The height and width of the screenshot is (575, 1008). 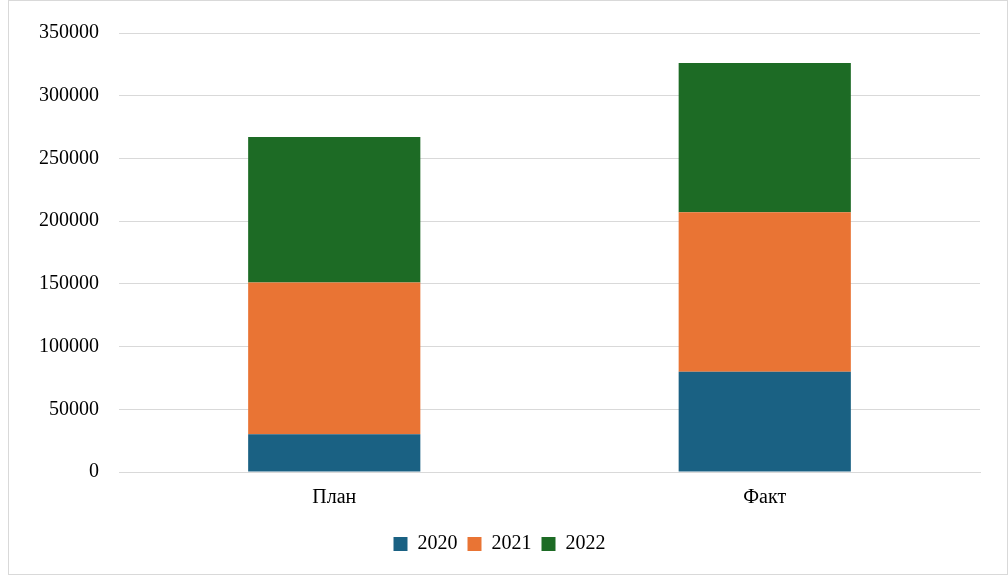 I want to click on y-tick-label: 0, so click(x=94, y=470).